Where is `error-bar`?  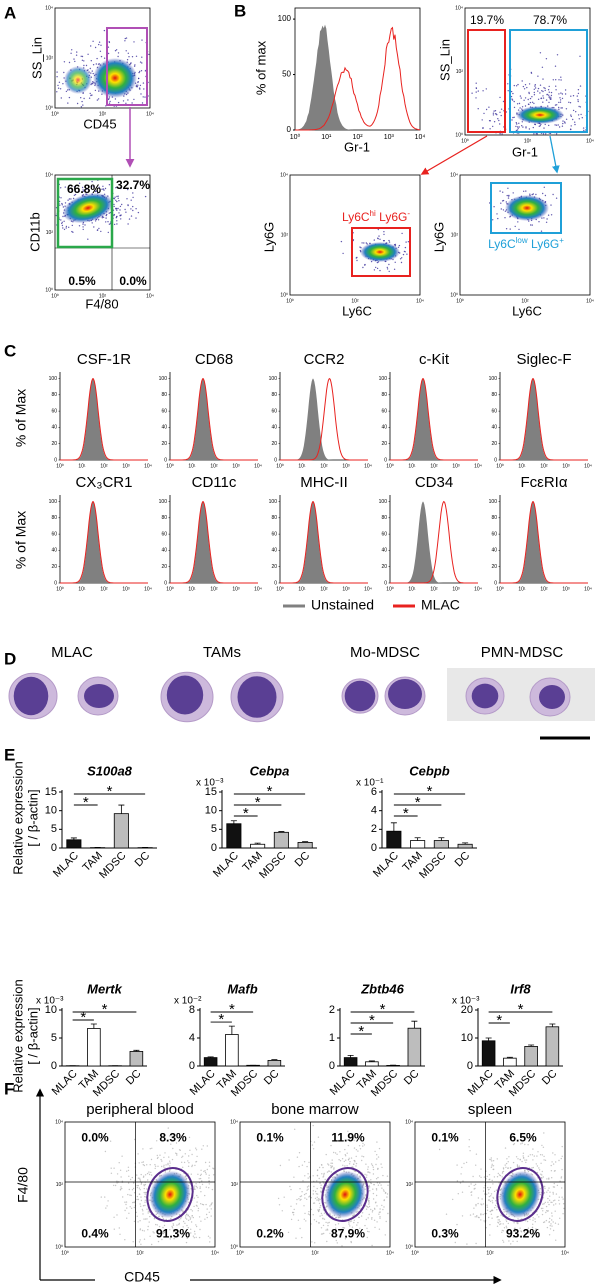
error-bar is located at coordinates (488, 1039).